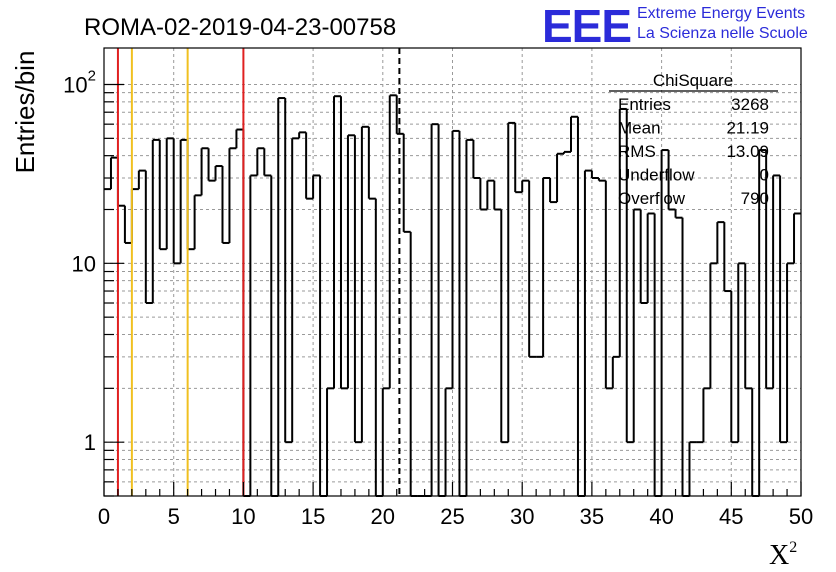  What do you see at coordinates (747, 151) in the screenshot?
I see `stats-value: 13.09` at bounding box center [747, 151].